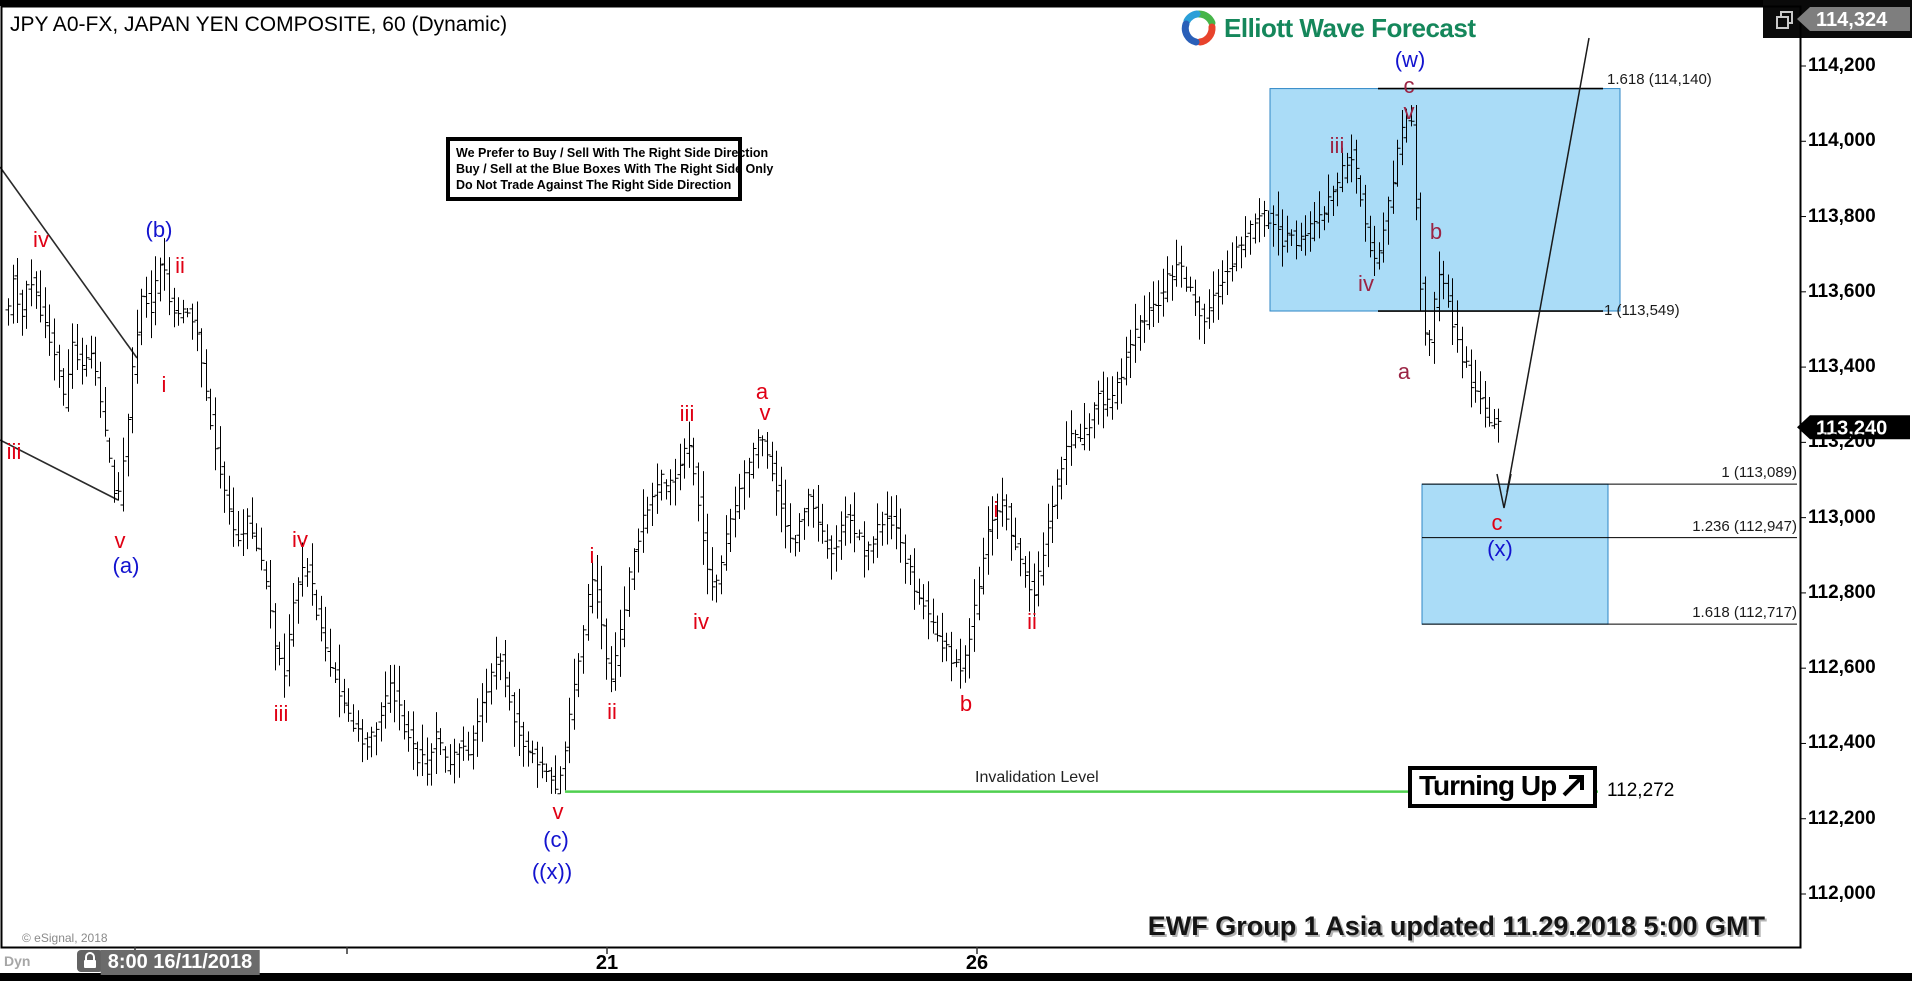 The width and height of the screenshot is (1912, 981). I want to click on restore-window-button, so click(1785, 20).